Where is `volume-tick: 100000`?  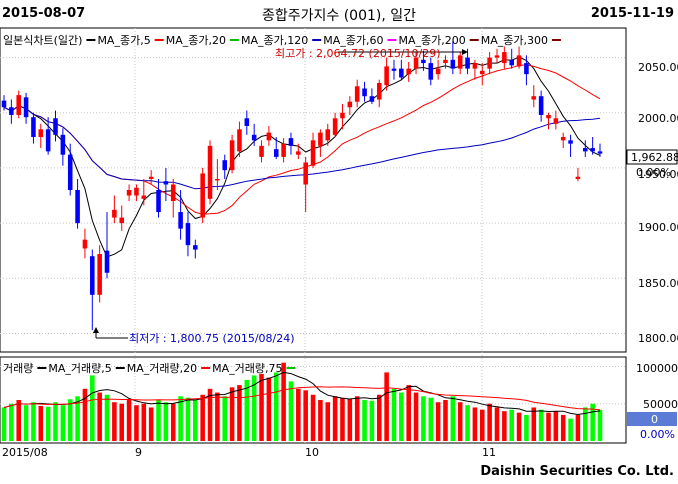 volume-tick: 100000 is located at coordinates (657, 368).